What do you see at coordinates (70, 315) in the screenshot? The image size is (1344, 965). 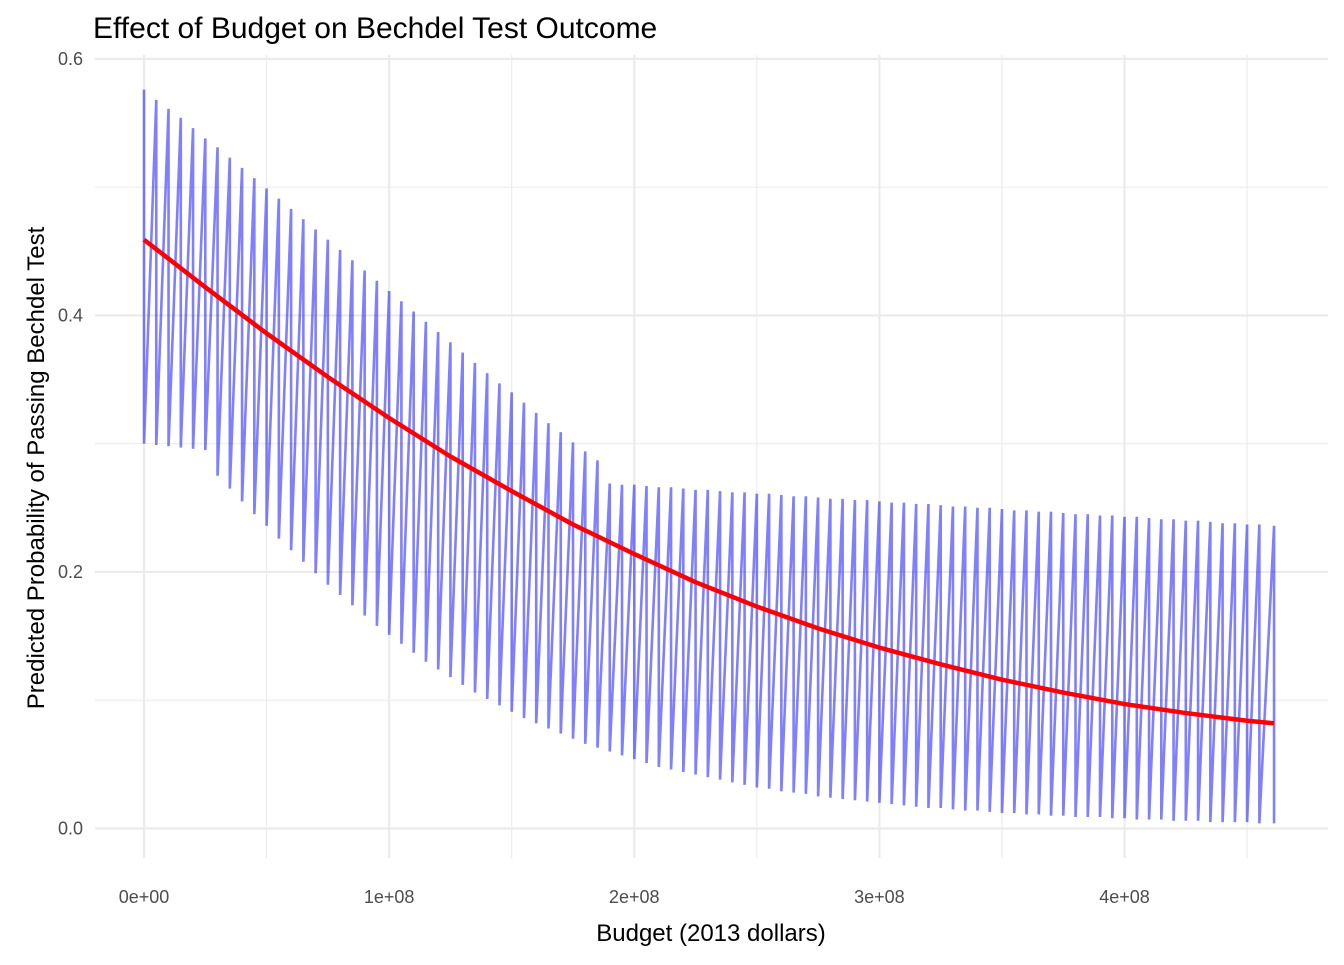 I see `y-tick-label: 0.4` at bounding box center [70, 315].